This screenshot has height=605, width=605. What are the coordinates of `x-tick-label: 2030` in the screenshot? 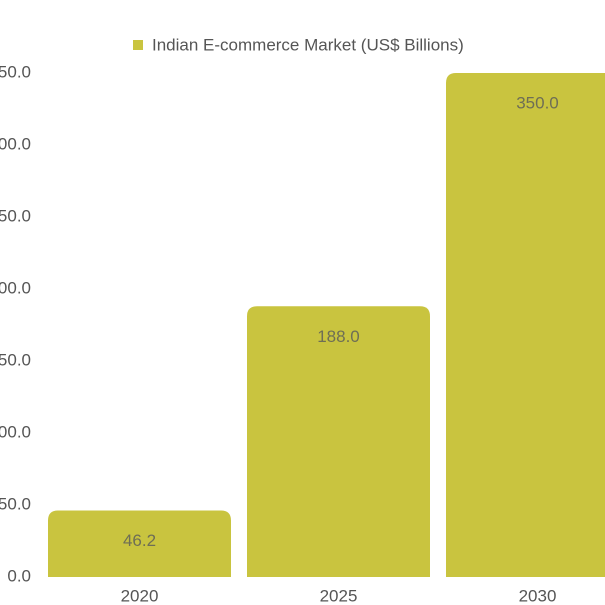 It's located at (538, 595).